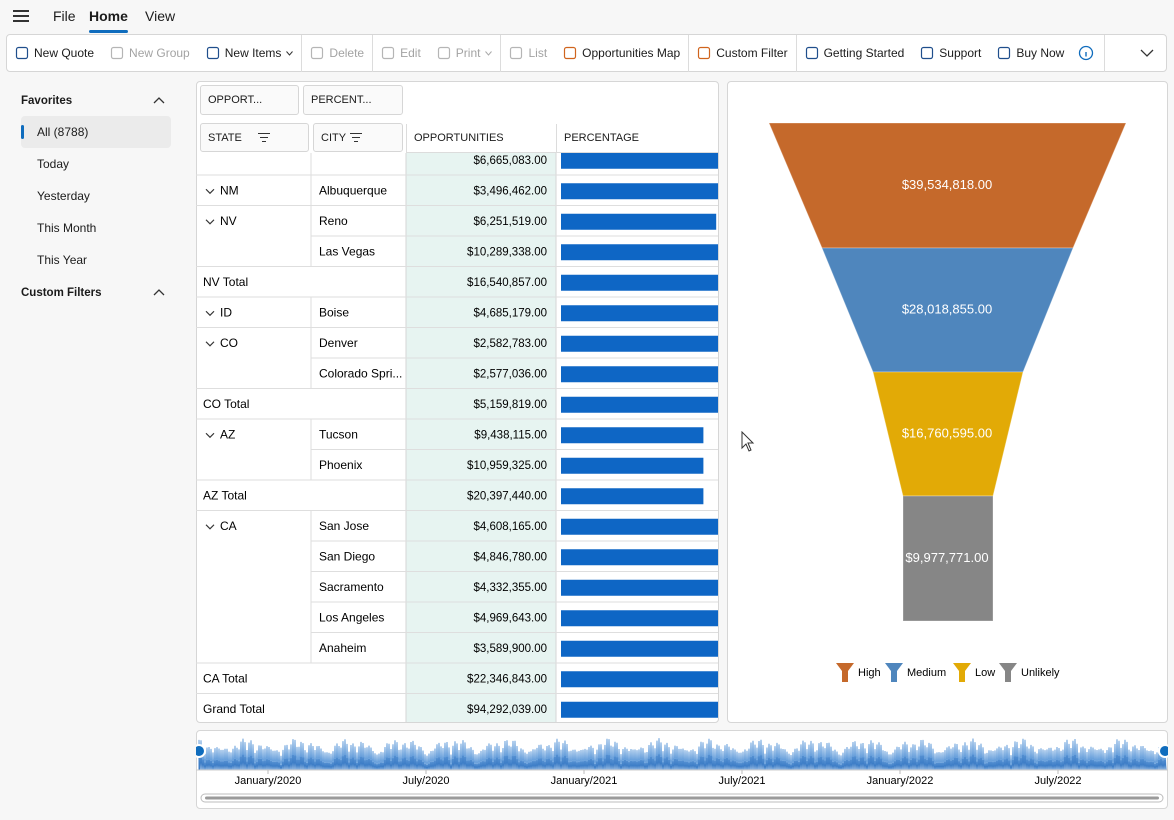 The image size is (1174, 820). What do you see at coordinates (510, 222) in the screenshot?
I see `opportunities-value: $6,251,519.00` at bounding box center [510, 222].